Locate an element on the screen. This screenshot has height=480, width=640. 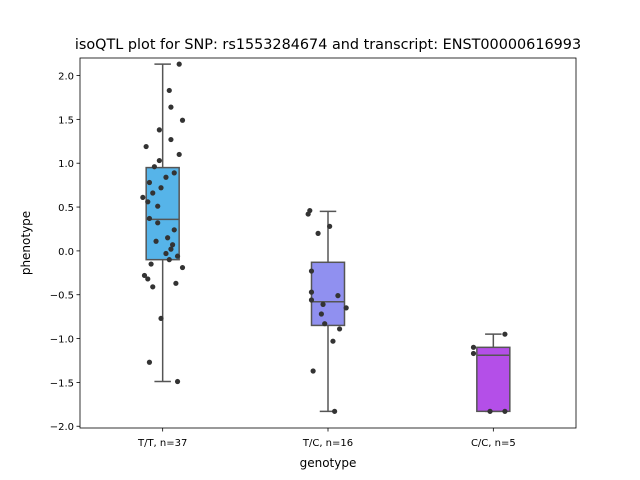
y-axis: 2.0 1.5 1.0 0.5 0.0 −0.5 −1.0 −1.5 −2.0 is located at coordinates (65, 252).